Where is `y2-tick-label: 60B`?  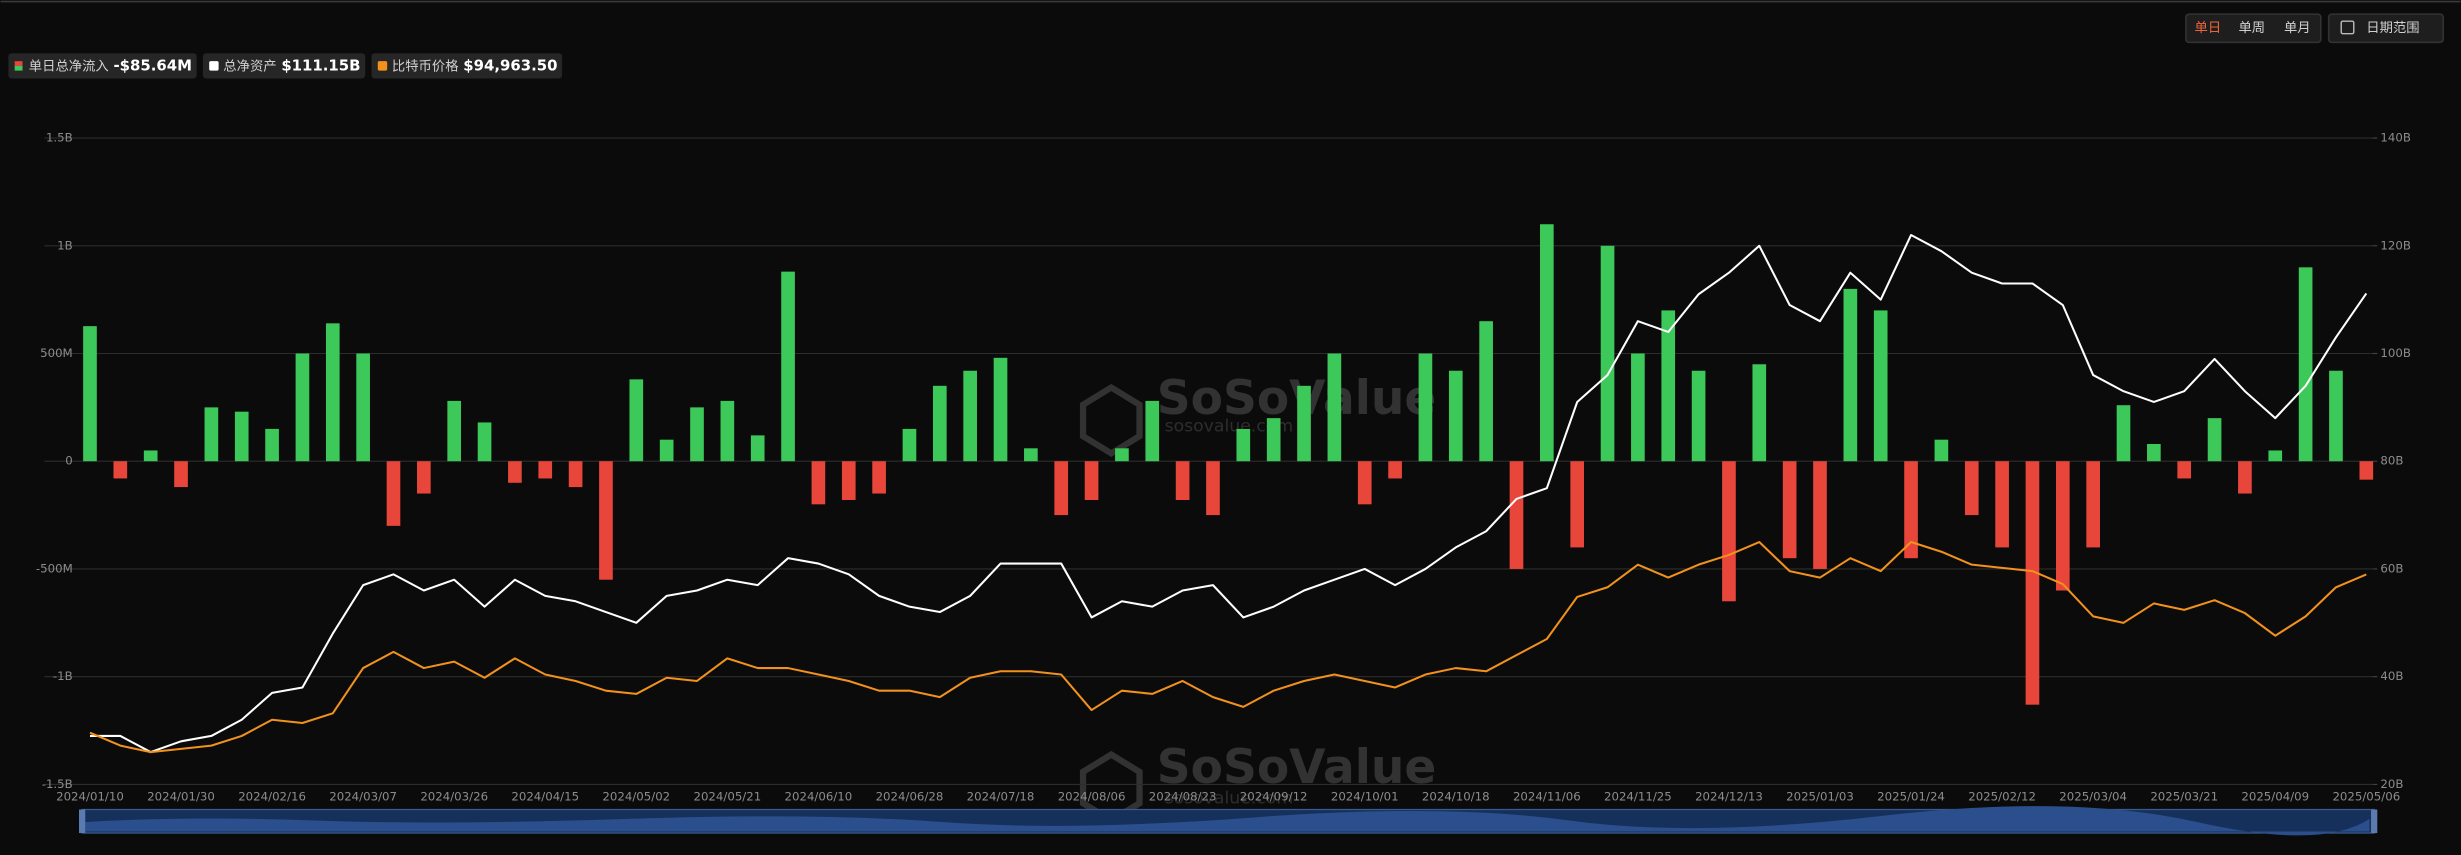 y2-tick-label: 60B is located at coordinates (2391, 568).